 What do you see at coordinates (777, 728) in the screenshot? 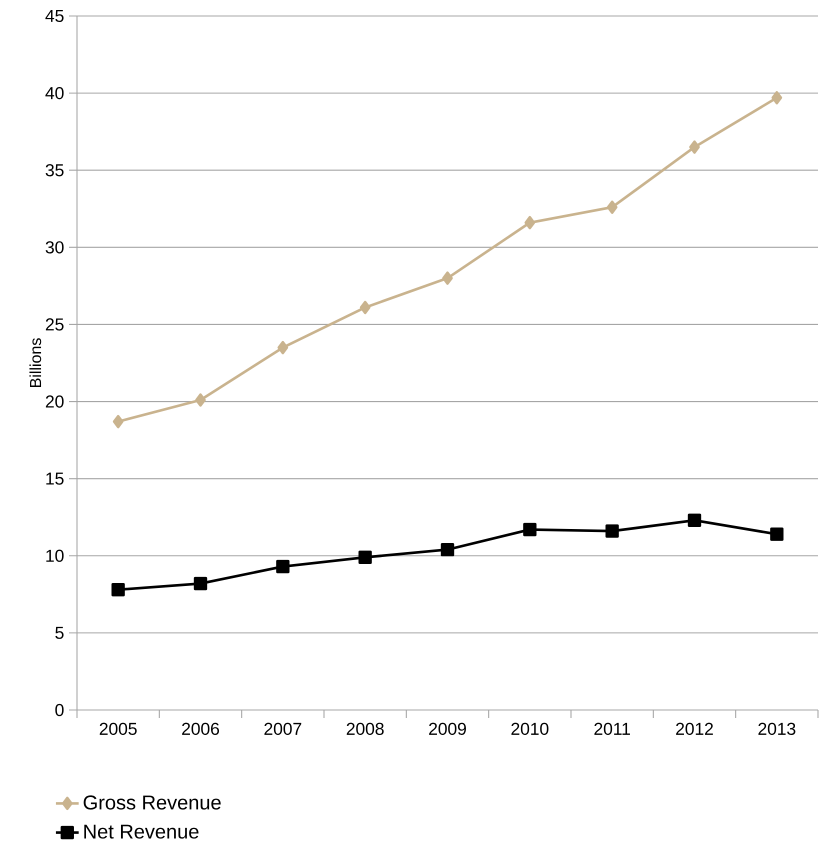
I see `x-tick-label: 2013` at bounding box center [777, 728].